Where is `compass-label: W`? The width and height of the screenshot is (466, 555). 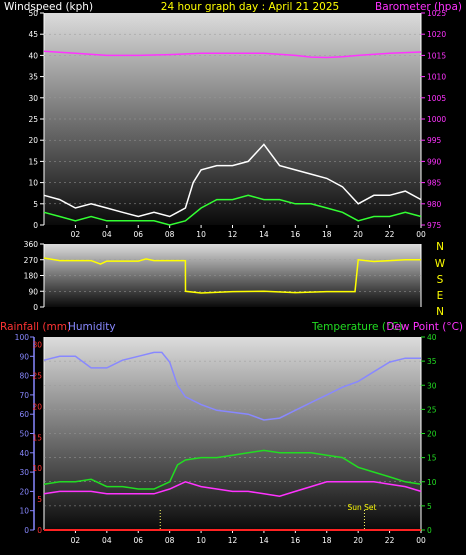
compass-label: W is located at coordinates (440, 264).